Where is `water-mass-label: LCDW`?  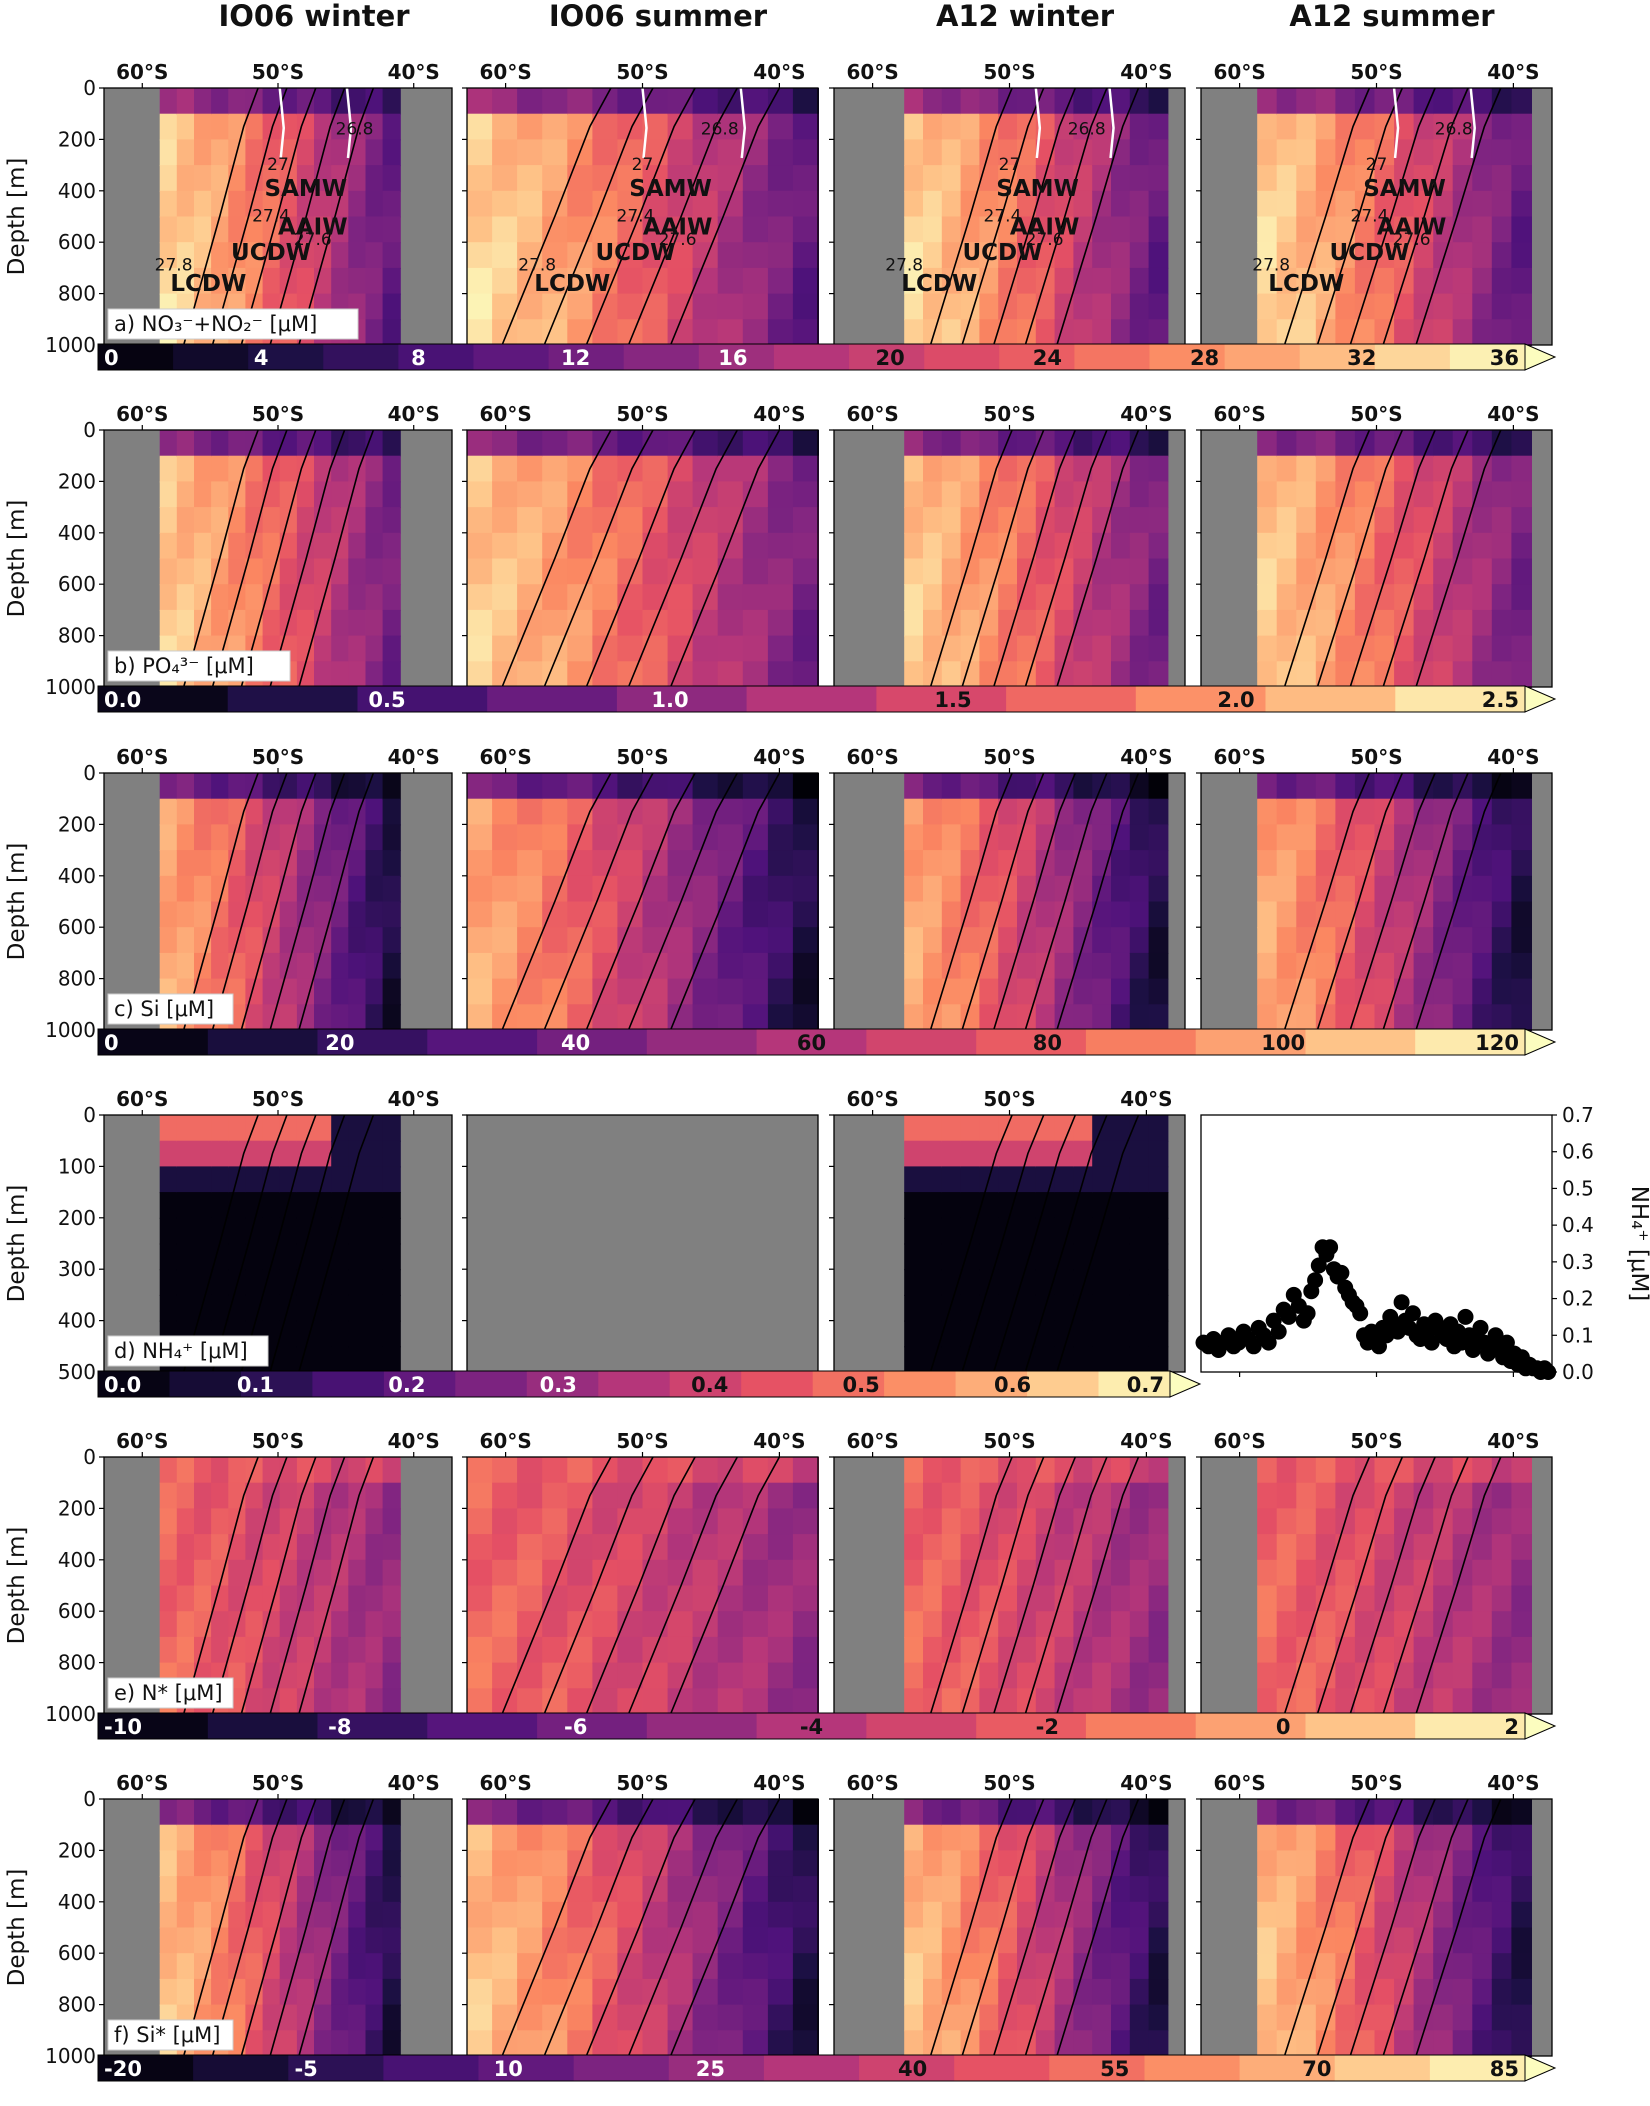 water-mass-label: LCDW is located at coordinates (939, 284).